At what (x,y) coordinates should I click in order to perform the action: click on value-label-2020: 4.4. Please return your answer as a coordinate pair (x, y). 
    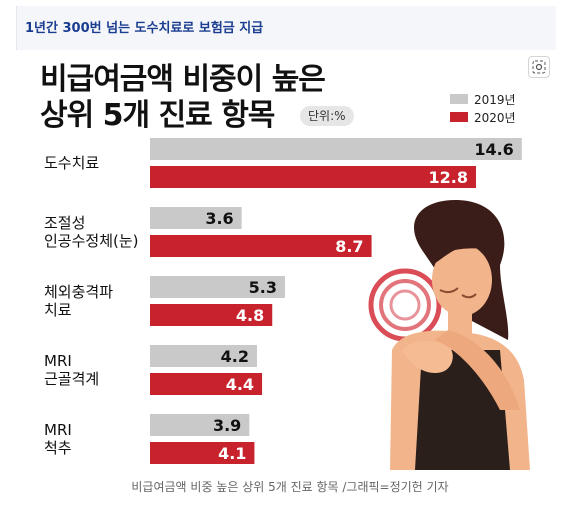
    Looking at the image, I should click on (240, 384).